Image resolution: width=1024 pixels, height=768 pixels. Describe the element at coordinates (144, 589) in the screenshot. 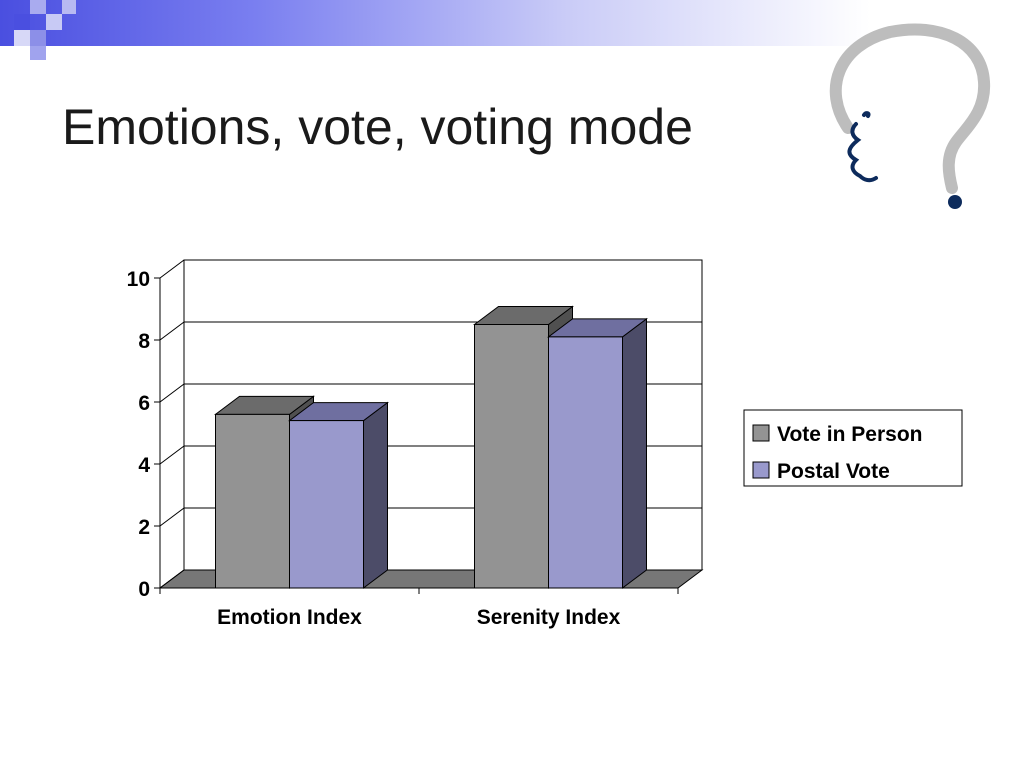

I see `y-tick-label: 0` at that location.